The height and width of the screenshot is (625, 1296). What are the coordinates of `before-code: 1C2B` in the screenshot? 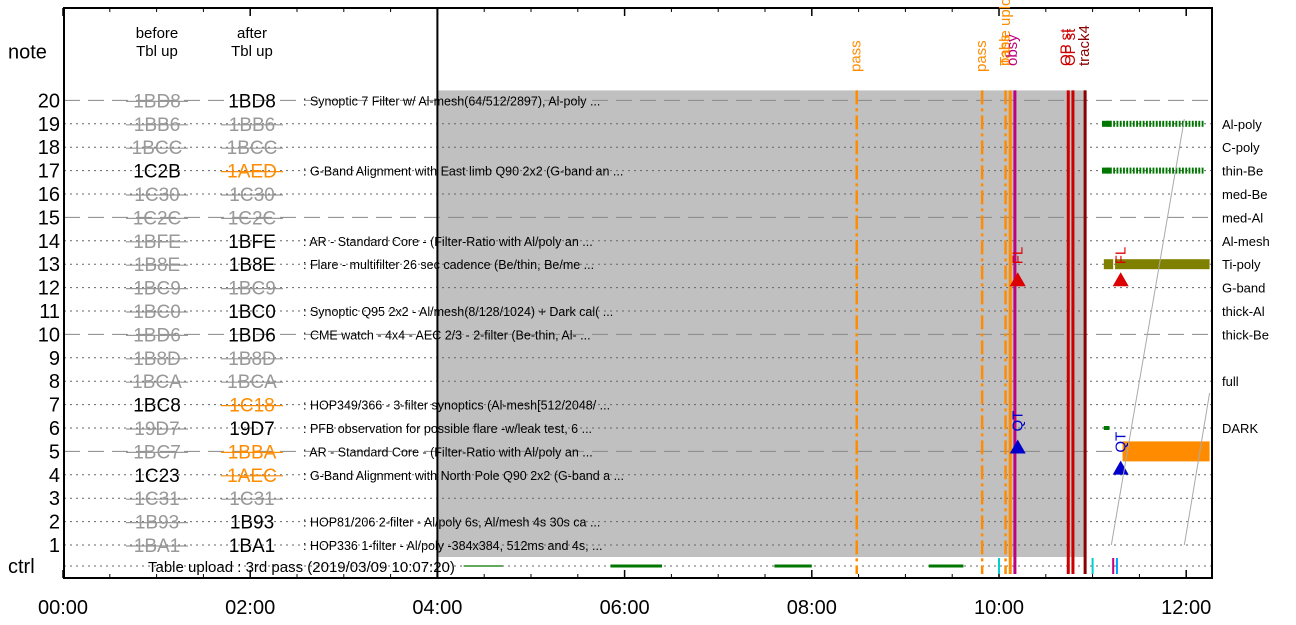 It's located at (157, 172).